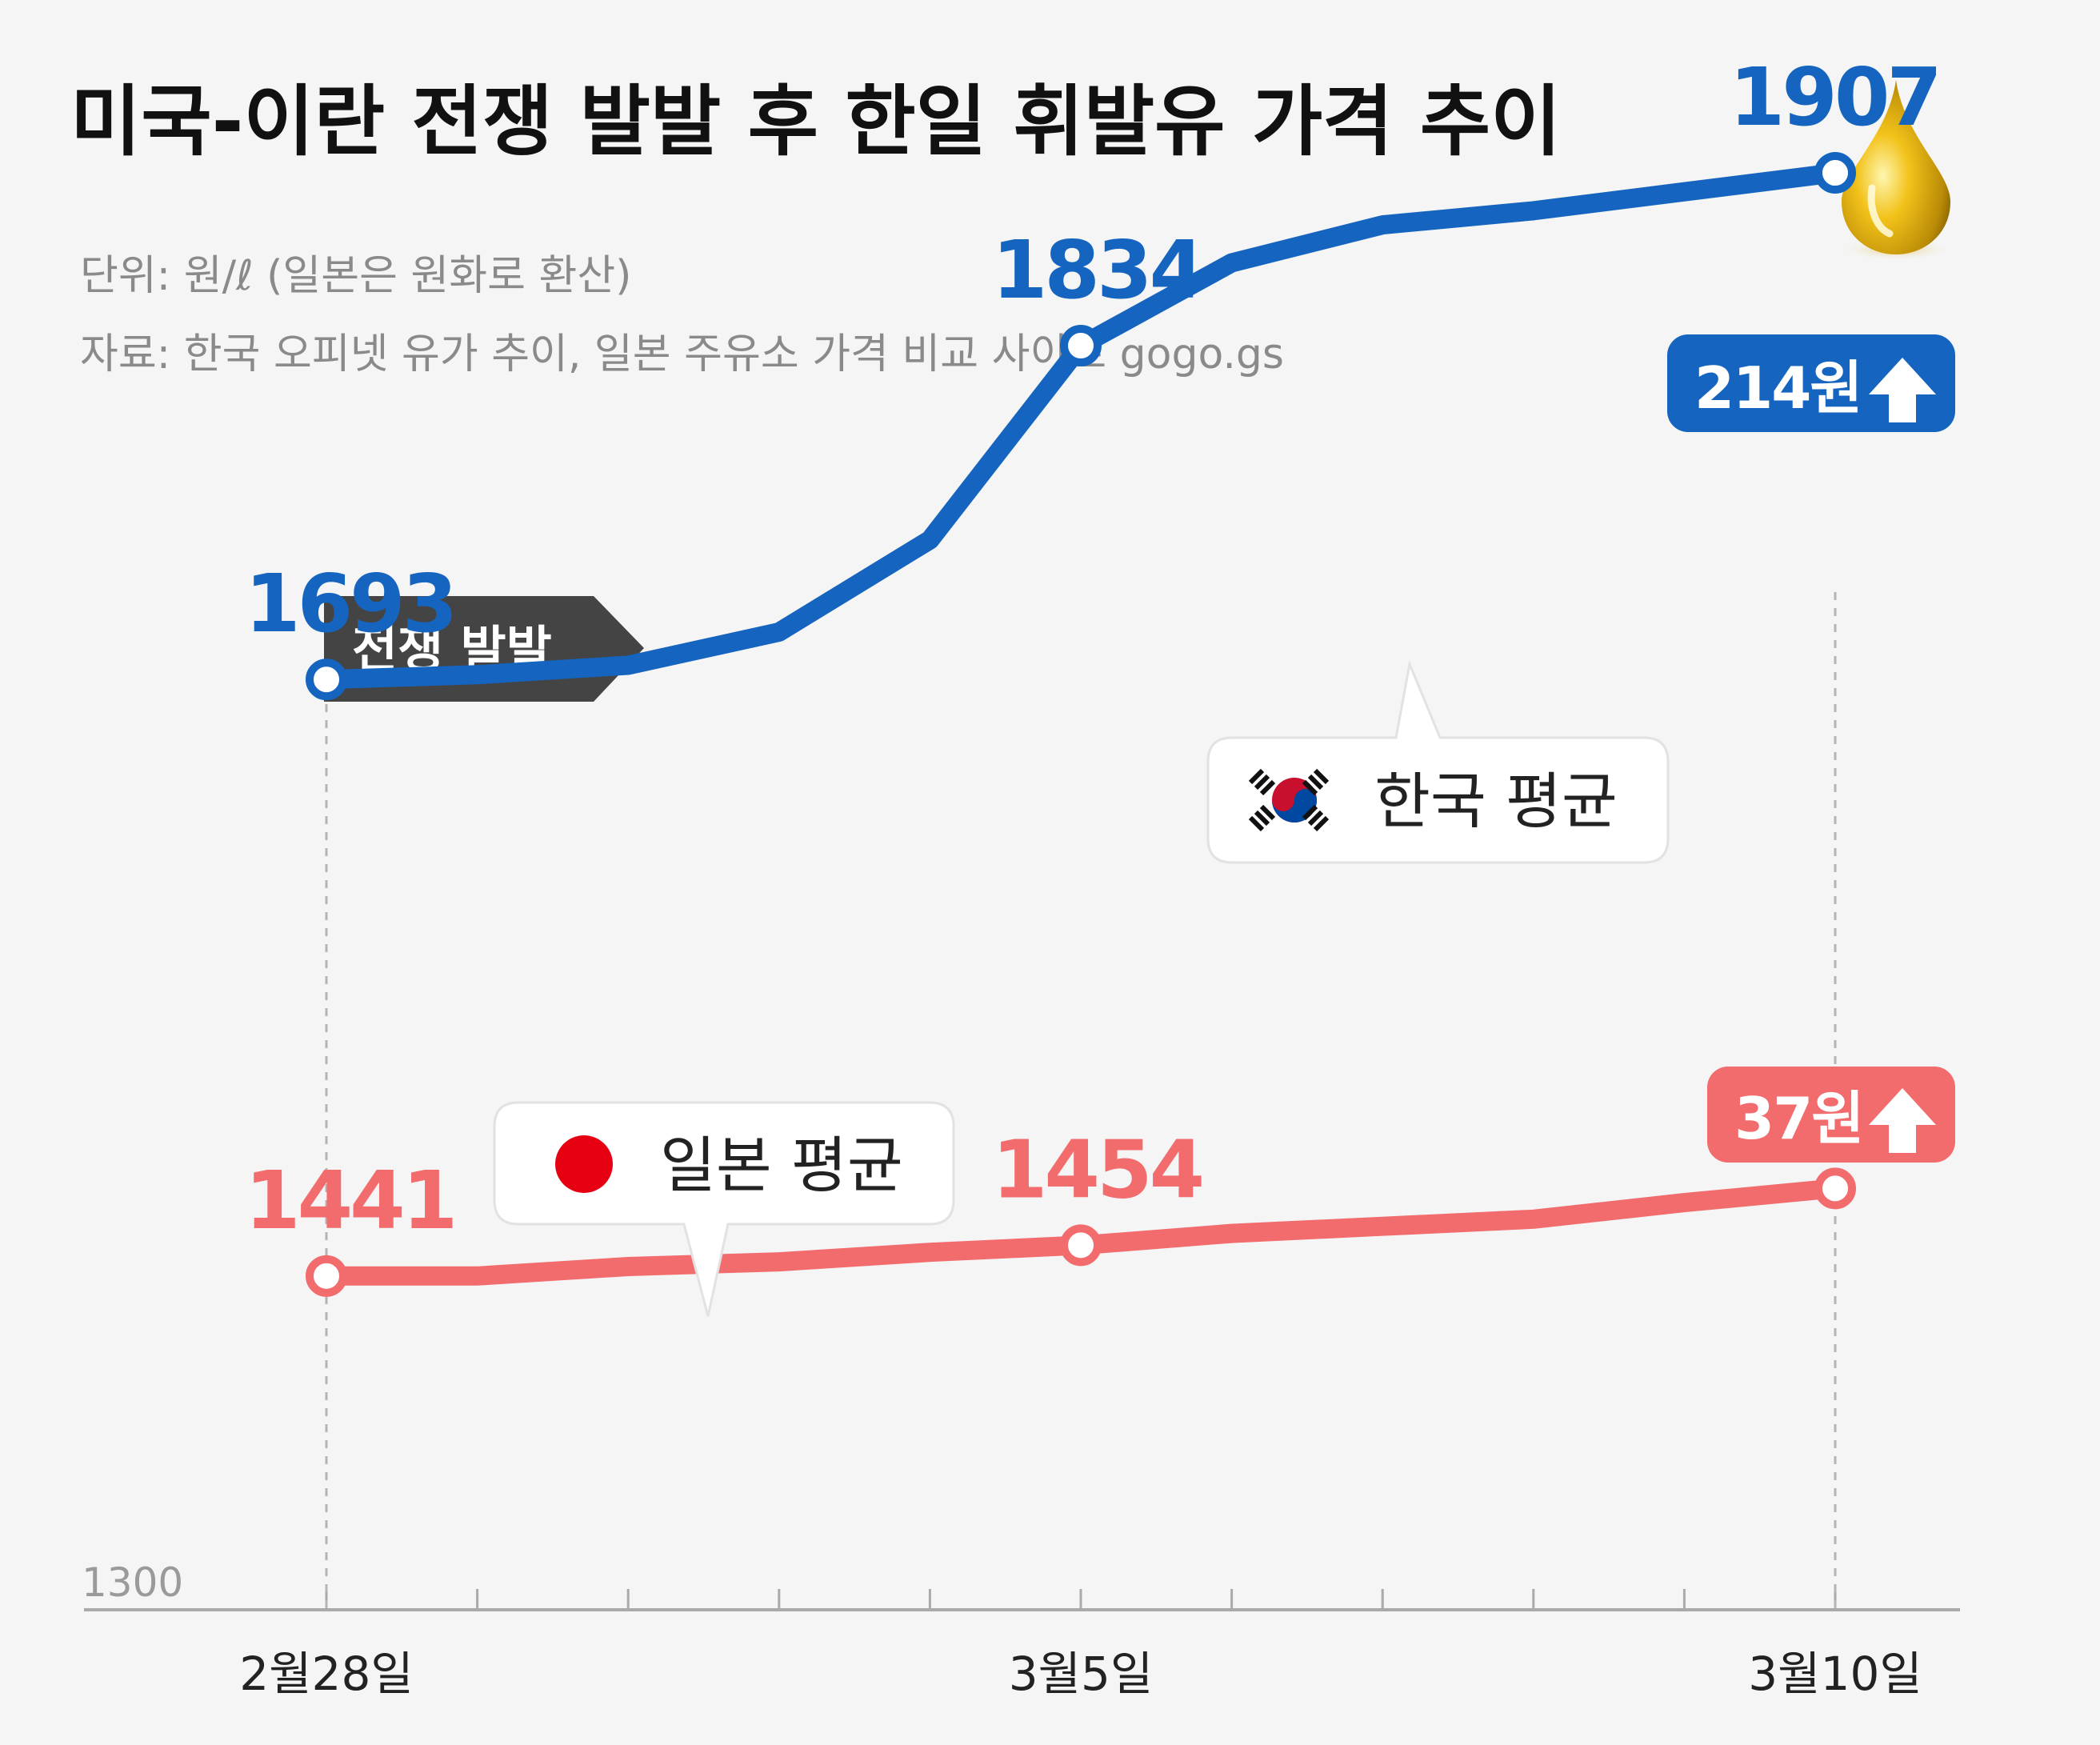  I want to click on korea-badge-bg, so click(1811, 383).